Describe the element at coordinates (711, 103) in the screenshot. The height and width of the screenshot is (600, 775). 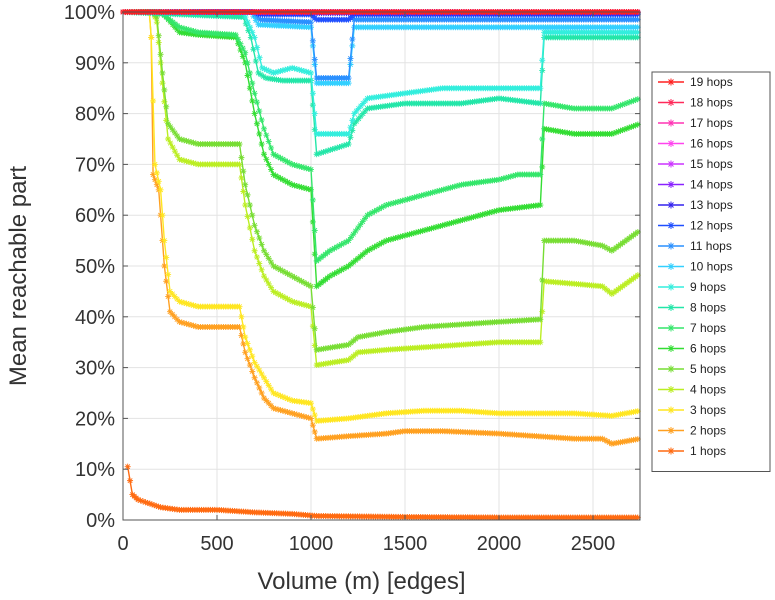
I see `legend-label: 18 hops` at that location.